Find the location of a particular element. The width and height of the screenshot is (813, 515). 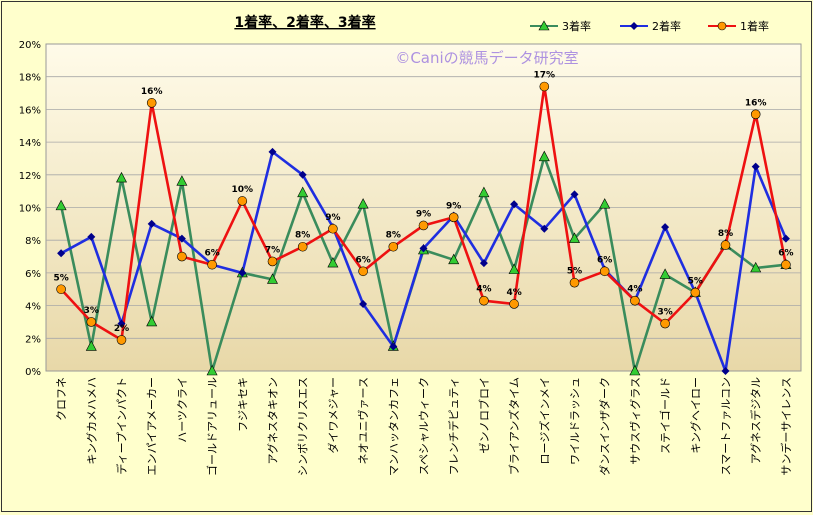

legend: 3着率 2着率 1着率 is located at coordinates (649, 26).